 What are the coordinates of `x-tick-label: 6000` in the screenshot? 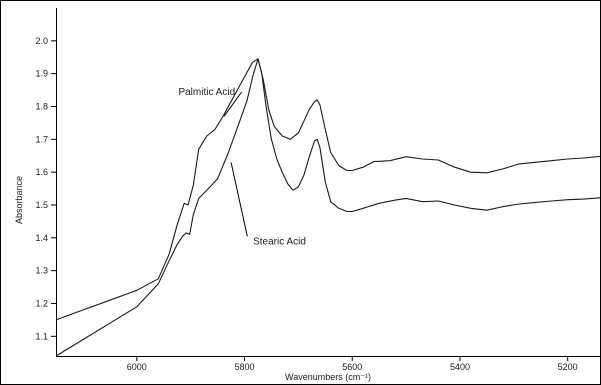 It's located at (137, 367).